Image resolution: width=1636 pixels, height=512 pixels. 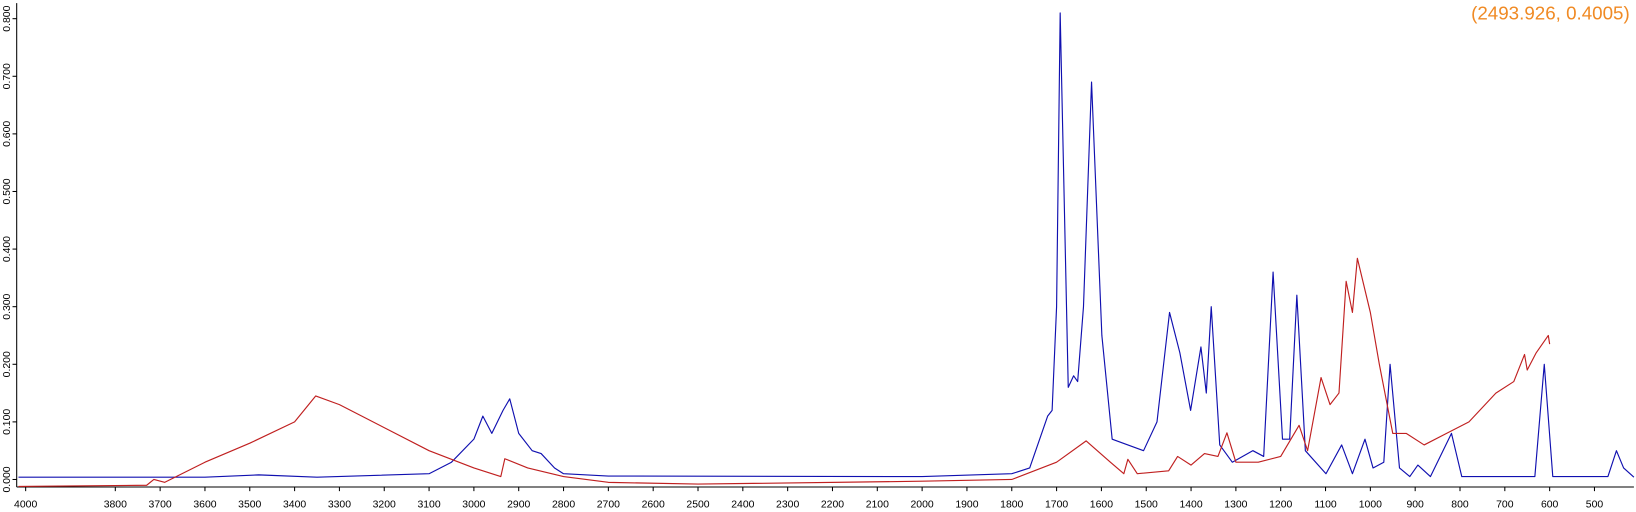 I want to click on y-tick-label: 0.600, so click(x=7, y=134).